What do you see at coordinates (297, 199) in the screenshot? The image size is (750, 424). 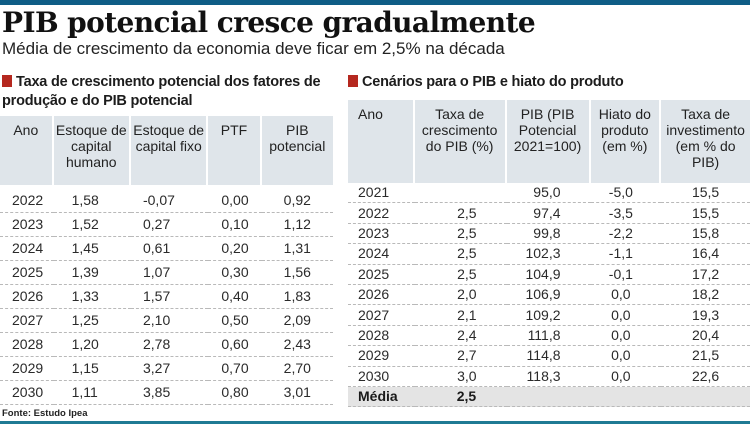 I see `table-cell: 0,92` at bounding box center [297, 199].